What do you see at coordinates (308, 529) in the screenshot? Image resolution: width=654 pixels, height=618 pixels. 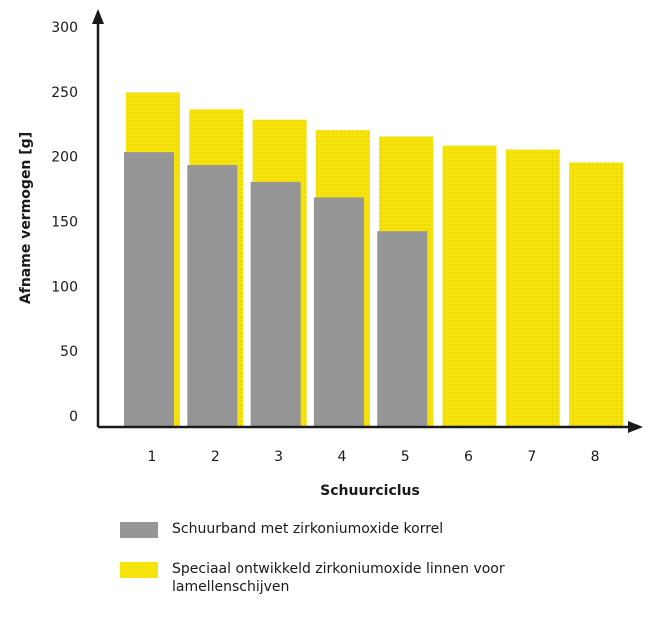 I see `legend-label-gray: Schuurband met zirkoniumoxide korrel` at bounding box center [308, 529].